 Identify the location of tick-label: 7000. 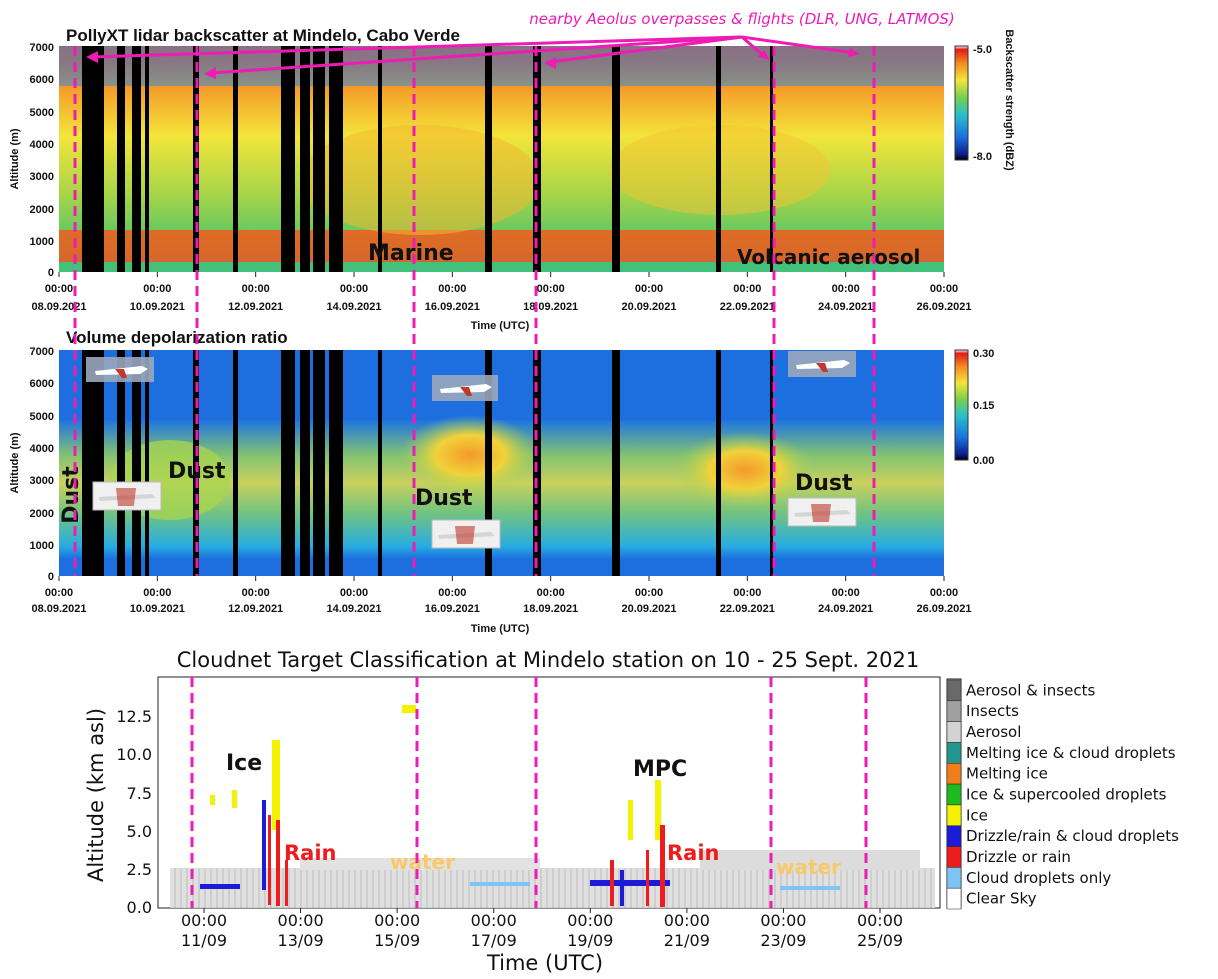
(42, 48).